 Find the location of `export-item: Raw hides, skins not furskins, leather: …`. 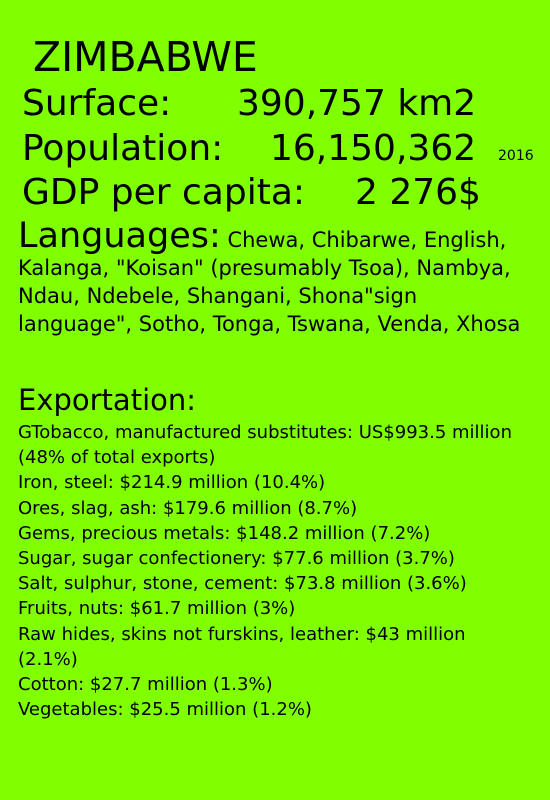

export-item: Raw hides, skins not furskins, leather: … is located at coordinates (242, 646).